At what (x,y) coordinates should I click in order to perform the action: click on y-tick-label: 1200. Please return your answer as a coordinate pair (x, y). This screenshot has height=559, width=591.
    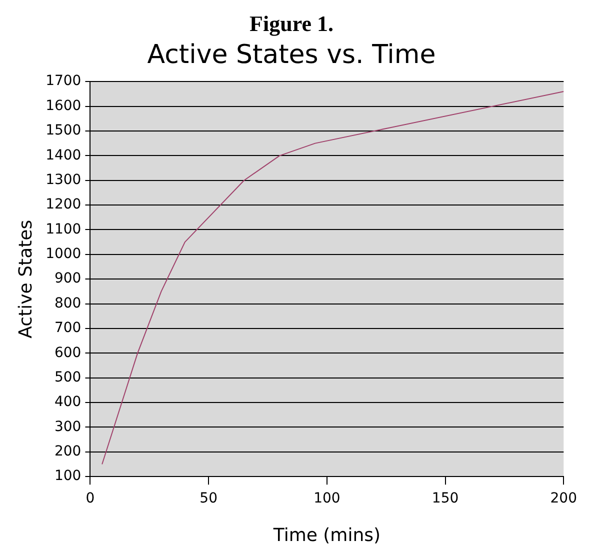
    Looking at the image, I should click on (64, 204).